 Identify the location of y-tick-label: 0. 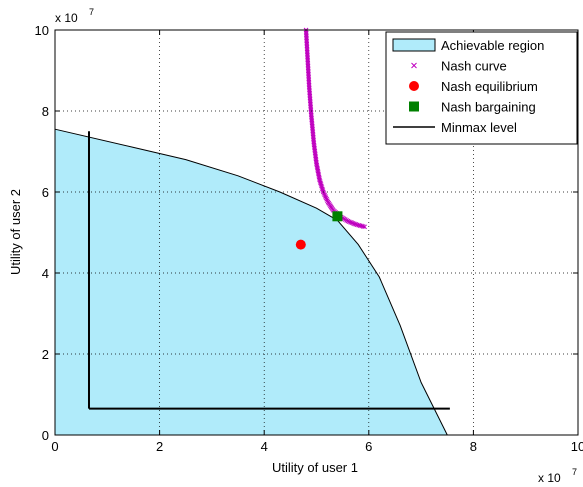
(45, 435).